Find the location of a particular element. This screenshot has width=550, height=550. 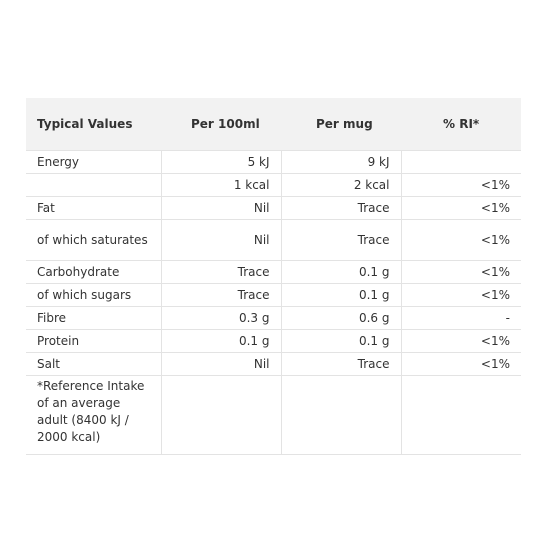

table-row-fat: Fat Nil Trace <1% is located at coordinates (273, 208).